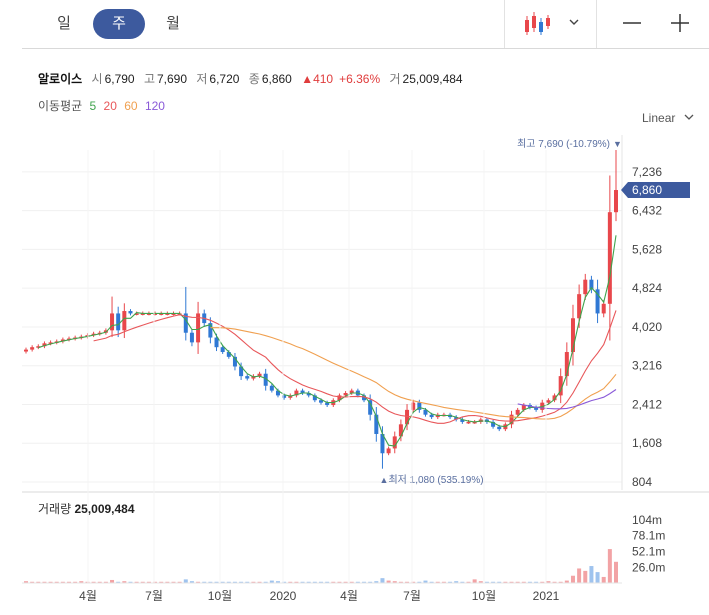 This screenshot has height=615, width=709. I want to click on volume-tick-label: 78.1m, so click(648, 536).